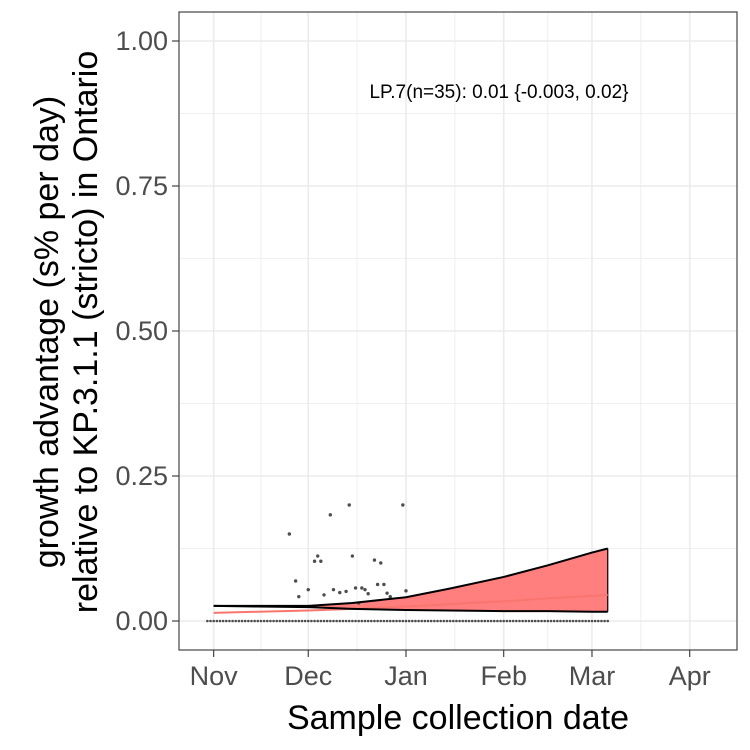 Image resolution: width=750 pixels, height=750 pixels. Describe the element at coordinates (498, 92) in the screenshot. I see `annotation-text: LP.7(n=35): 0.01 {-0.003, 0.02}` at that location.